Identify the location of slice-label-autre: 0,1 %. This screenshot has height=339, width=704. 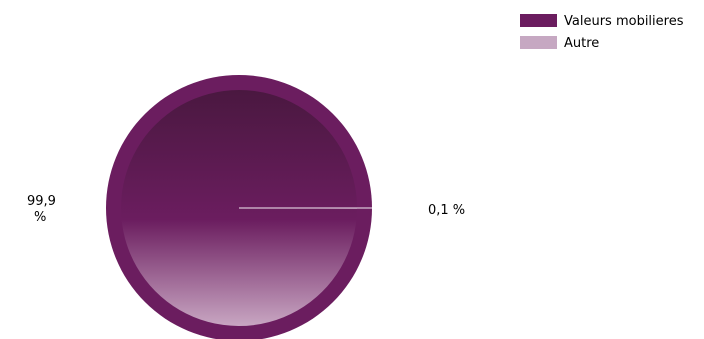
(446, 210).